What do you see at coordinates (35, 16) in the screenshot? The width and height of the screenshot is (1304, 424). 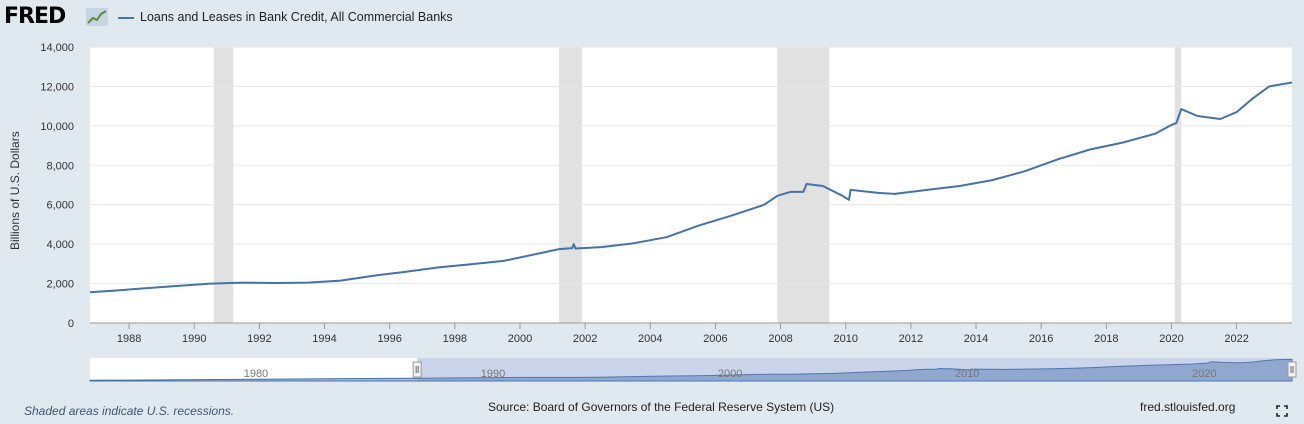 I see `fred-logo: FRED` at bounding box center [35, 16].